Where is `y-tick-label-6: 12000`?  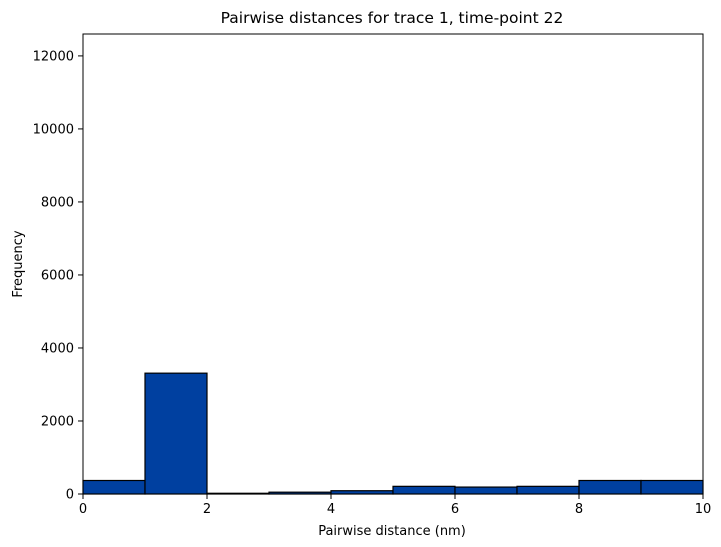 y-tick-label-6: 12000 is located at coordinates (53, 56).